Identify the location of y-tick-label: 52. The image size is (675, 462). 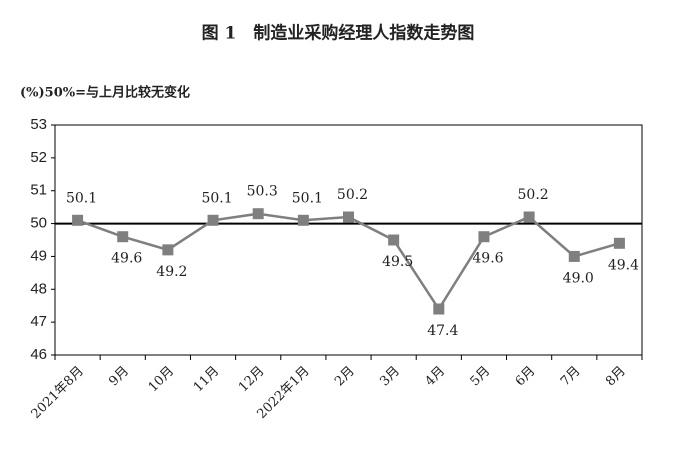
(38, 157).